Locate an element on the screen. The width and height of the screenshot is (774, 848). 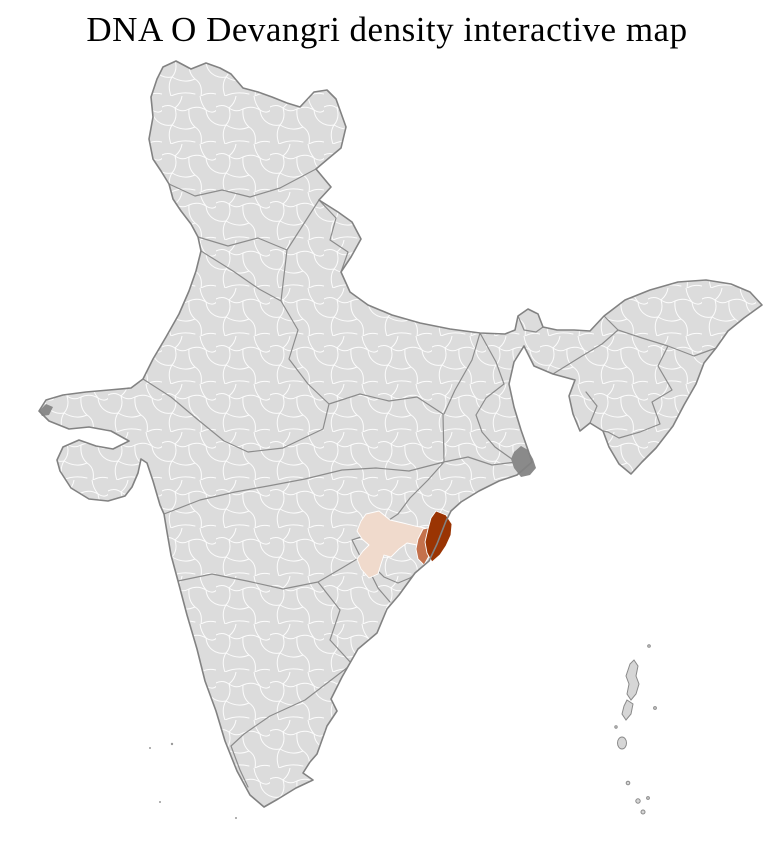
andaman-nicobar-islands is located at coordinates (635, 729).